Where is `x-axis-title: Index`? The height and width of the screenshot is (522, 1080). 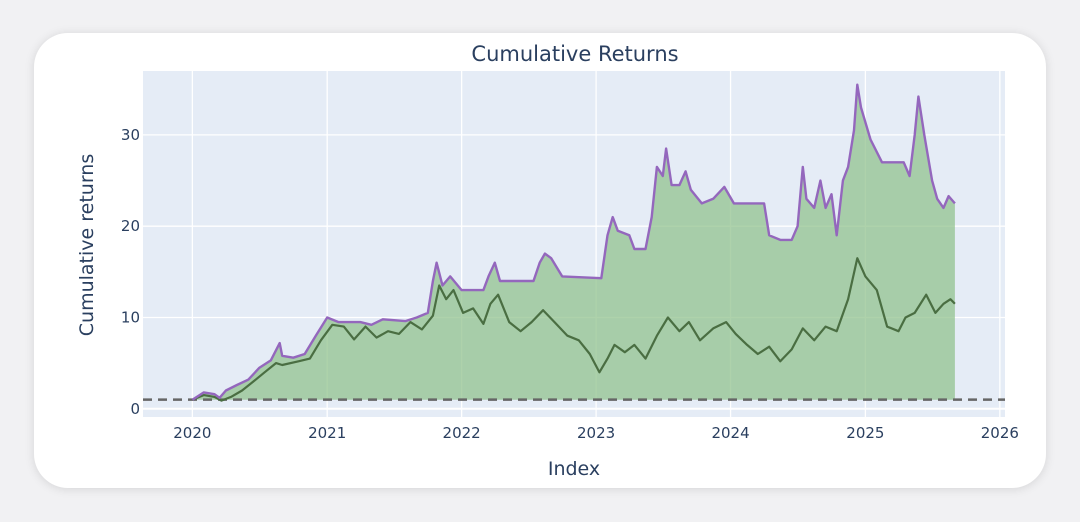
x-axis-title: Index is located at coordinates (574, 469).